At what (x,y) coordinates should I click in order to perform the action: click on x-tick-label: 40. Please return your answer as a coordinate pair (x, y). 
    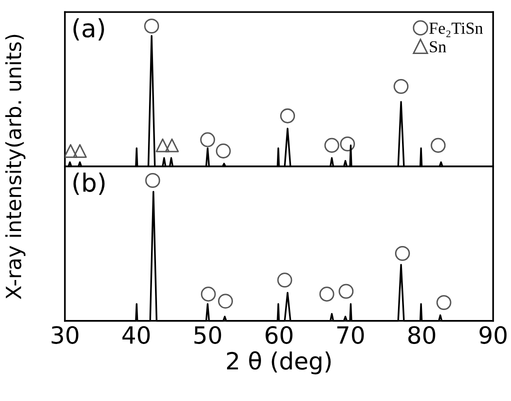
    Looking at the image, I should click on (136, 335).